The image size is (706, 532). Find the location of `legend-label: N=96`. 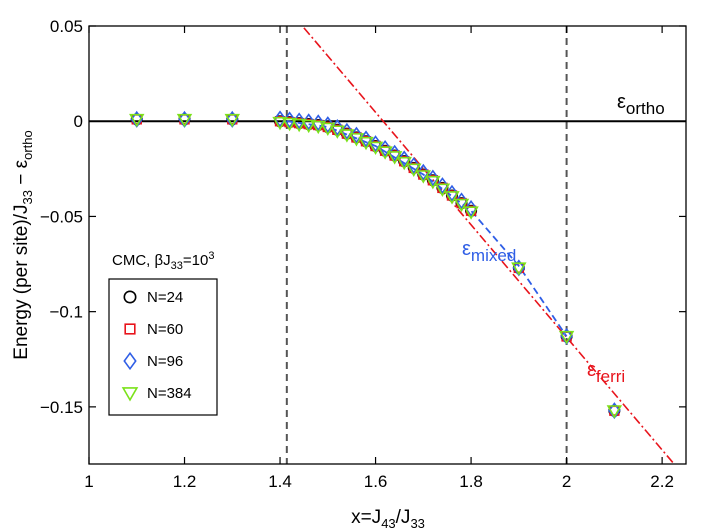

legend-label: N=96 is located at coordinates (165, 361).